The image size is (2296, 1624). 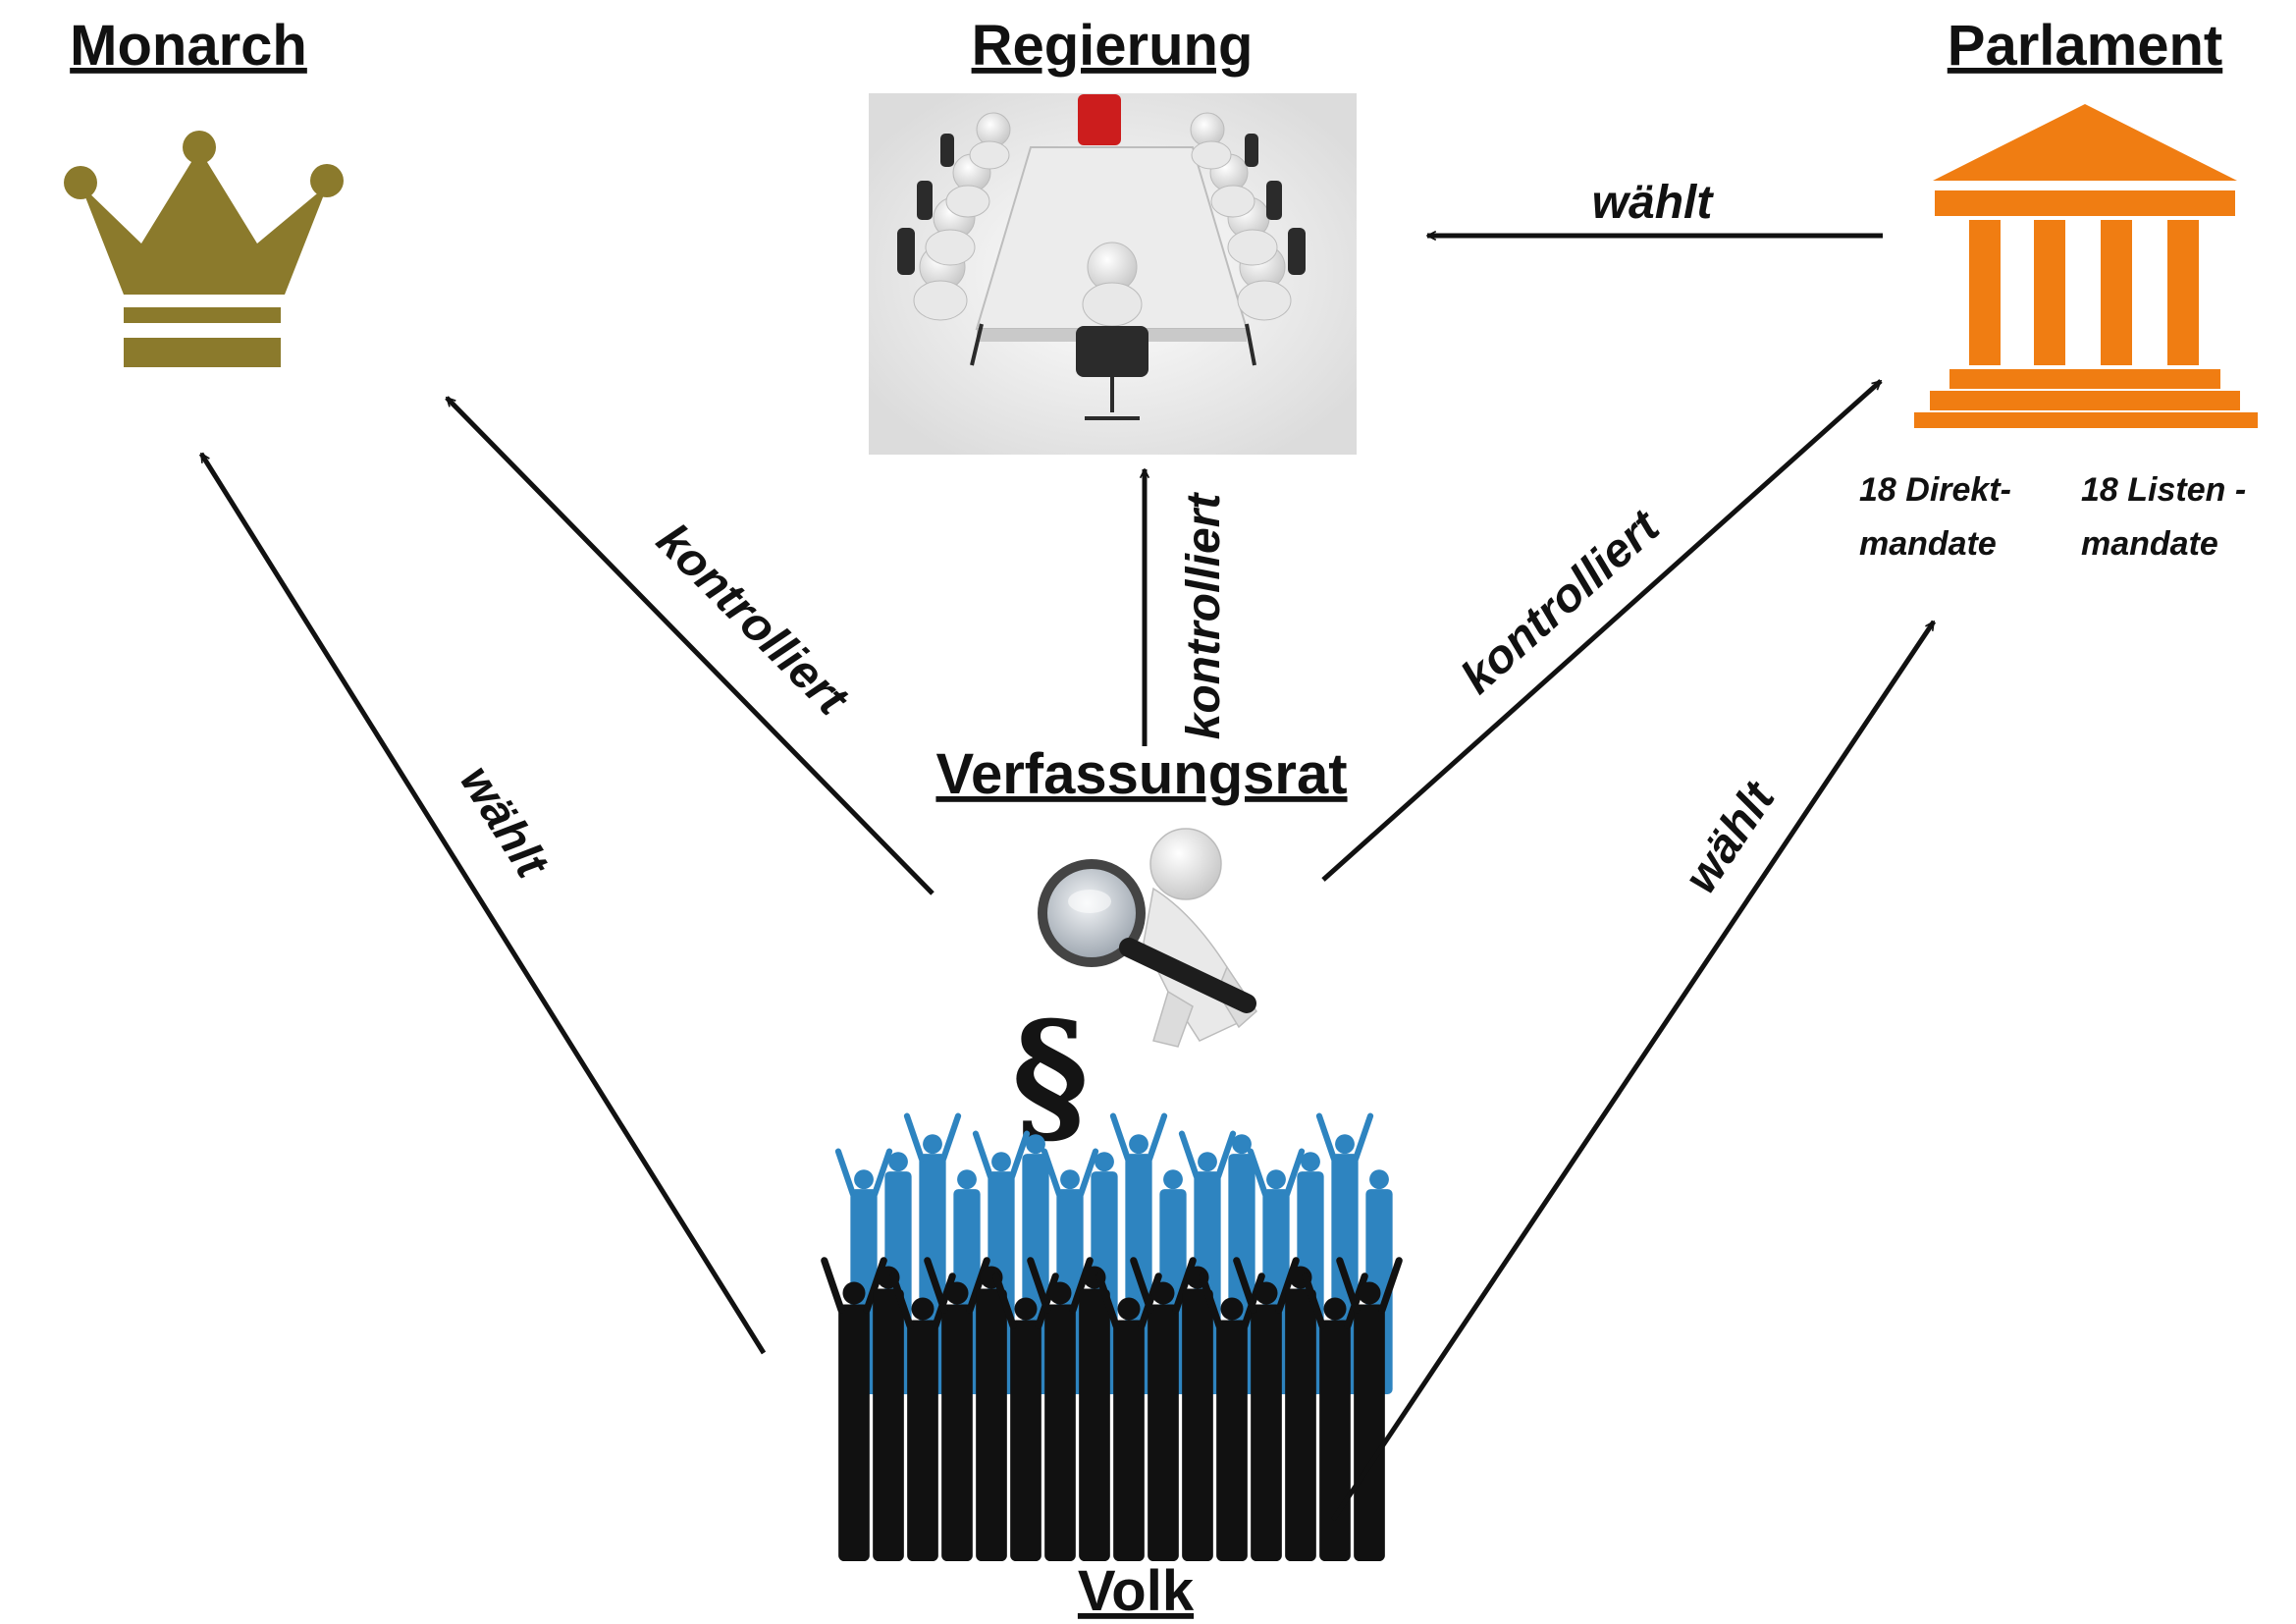 What do you see at coordinates (1562, 602) in the screenshot?
I see `label-kontrolliert-parlament: kontrolliert` at bounding box center [1562, 602].